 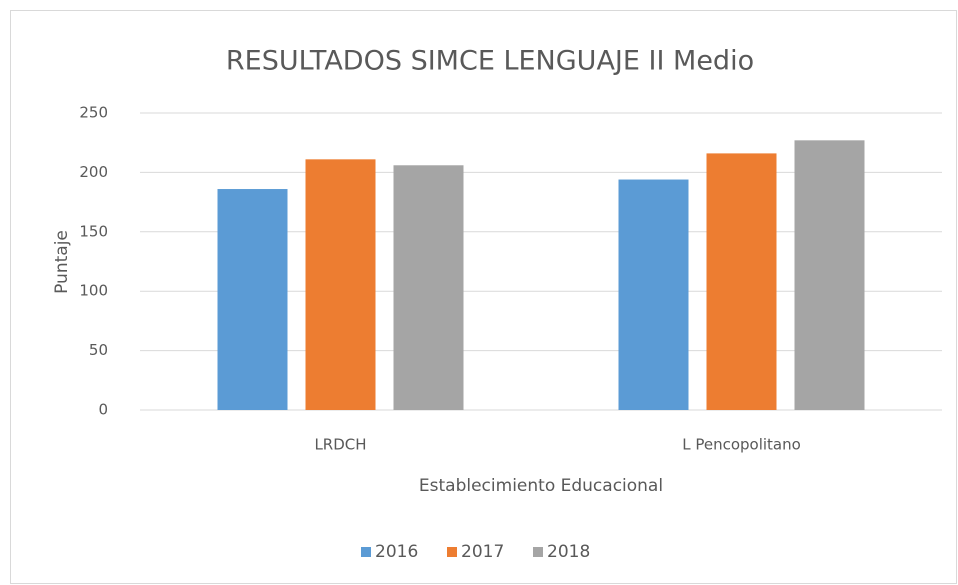 What do you see at coordinates (568, 552) in the screenshot?
I see `legend-label: 2018` at bounding box center [568, 552].